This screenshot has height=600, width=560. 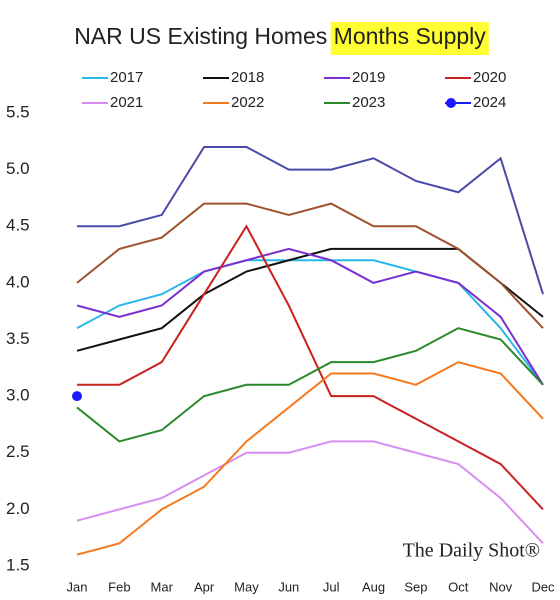 What do you see at coordinates (331, 586) in the screenshot?
I see `x-tick-label: Jul` at bounding box center [331, 586].